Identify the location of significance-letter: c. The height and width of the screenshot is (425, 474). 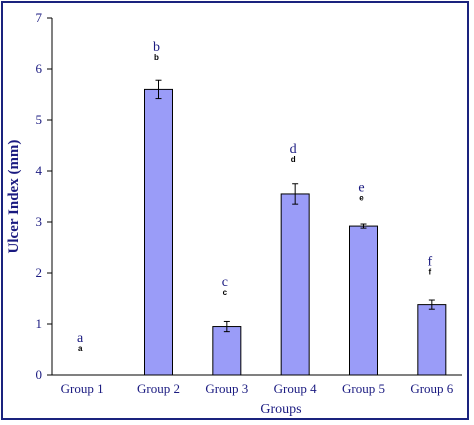
(225, 282).